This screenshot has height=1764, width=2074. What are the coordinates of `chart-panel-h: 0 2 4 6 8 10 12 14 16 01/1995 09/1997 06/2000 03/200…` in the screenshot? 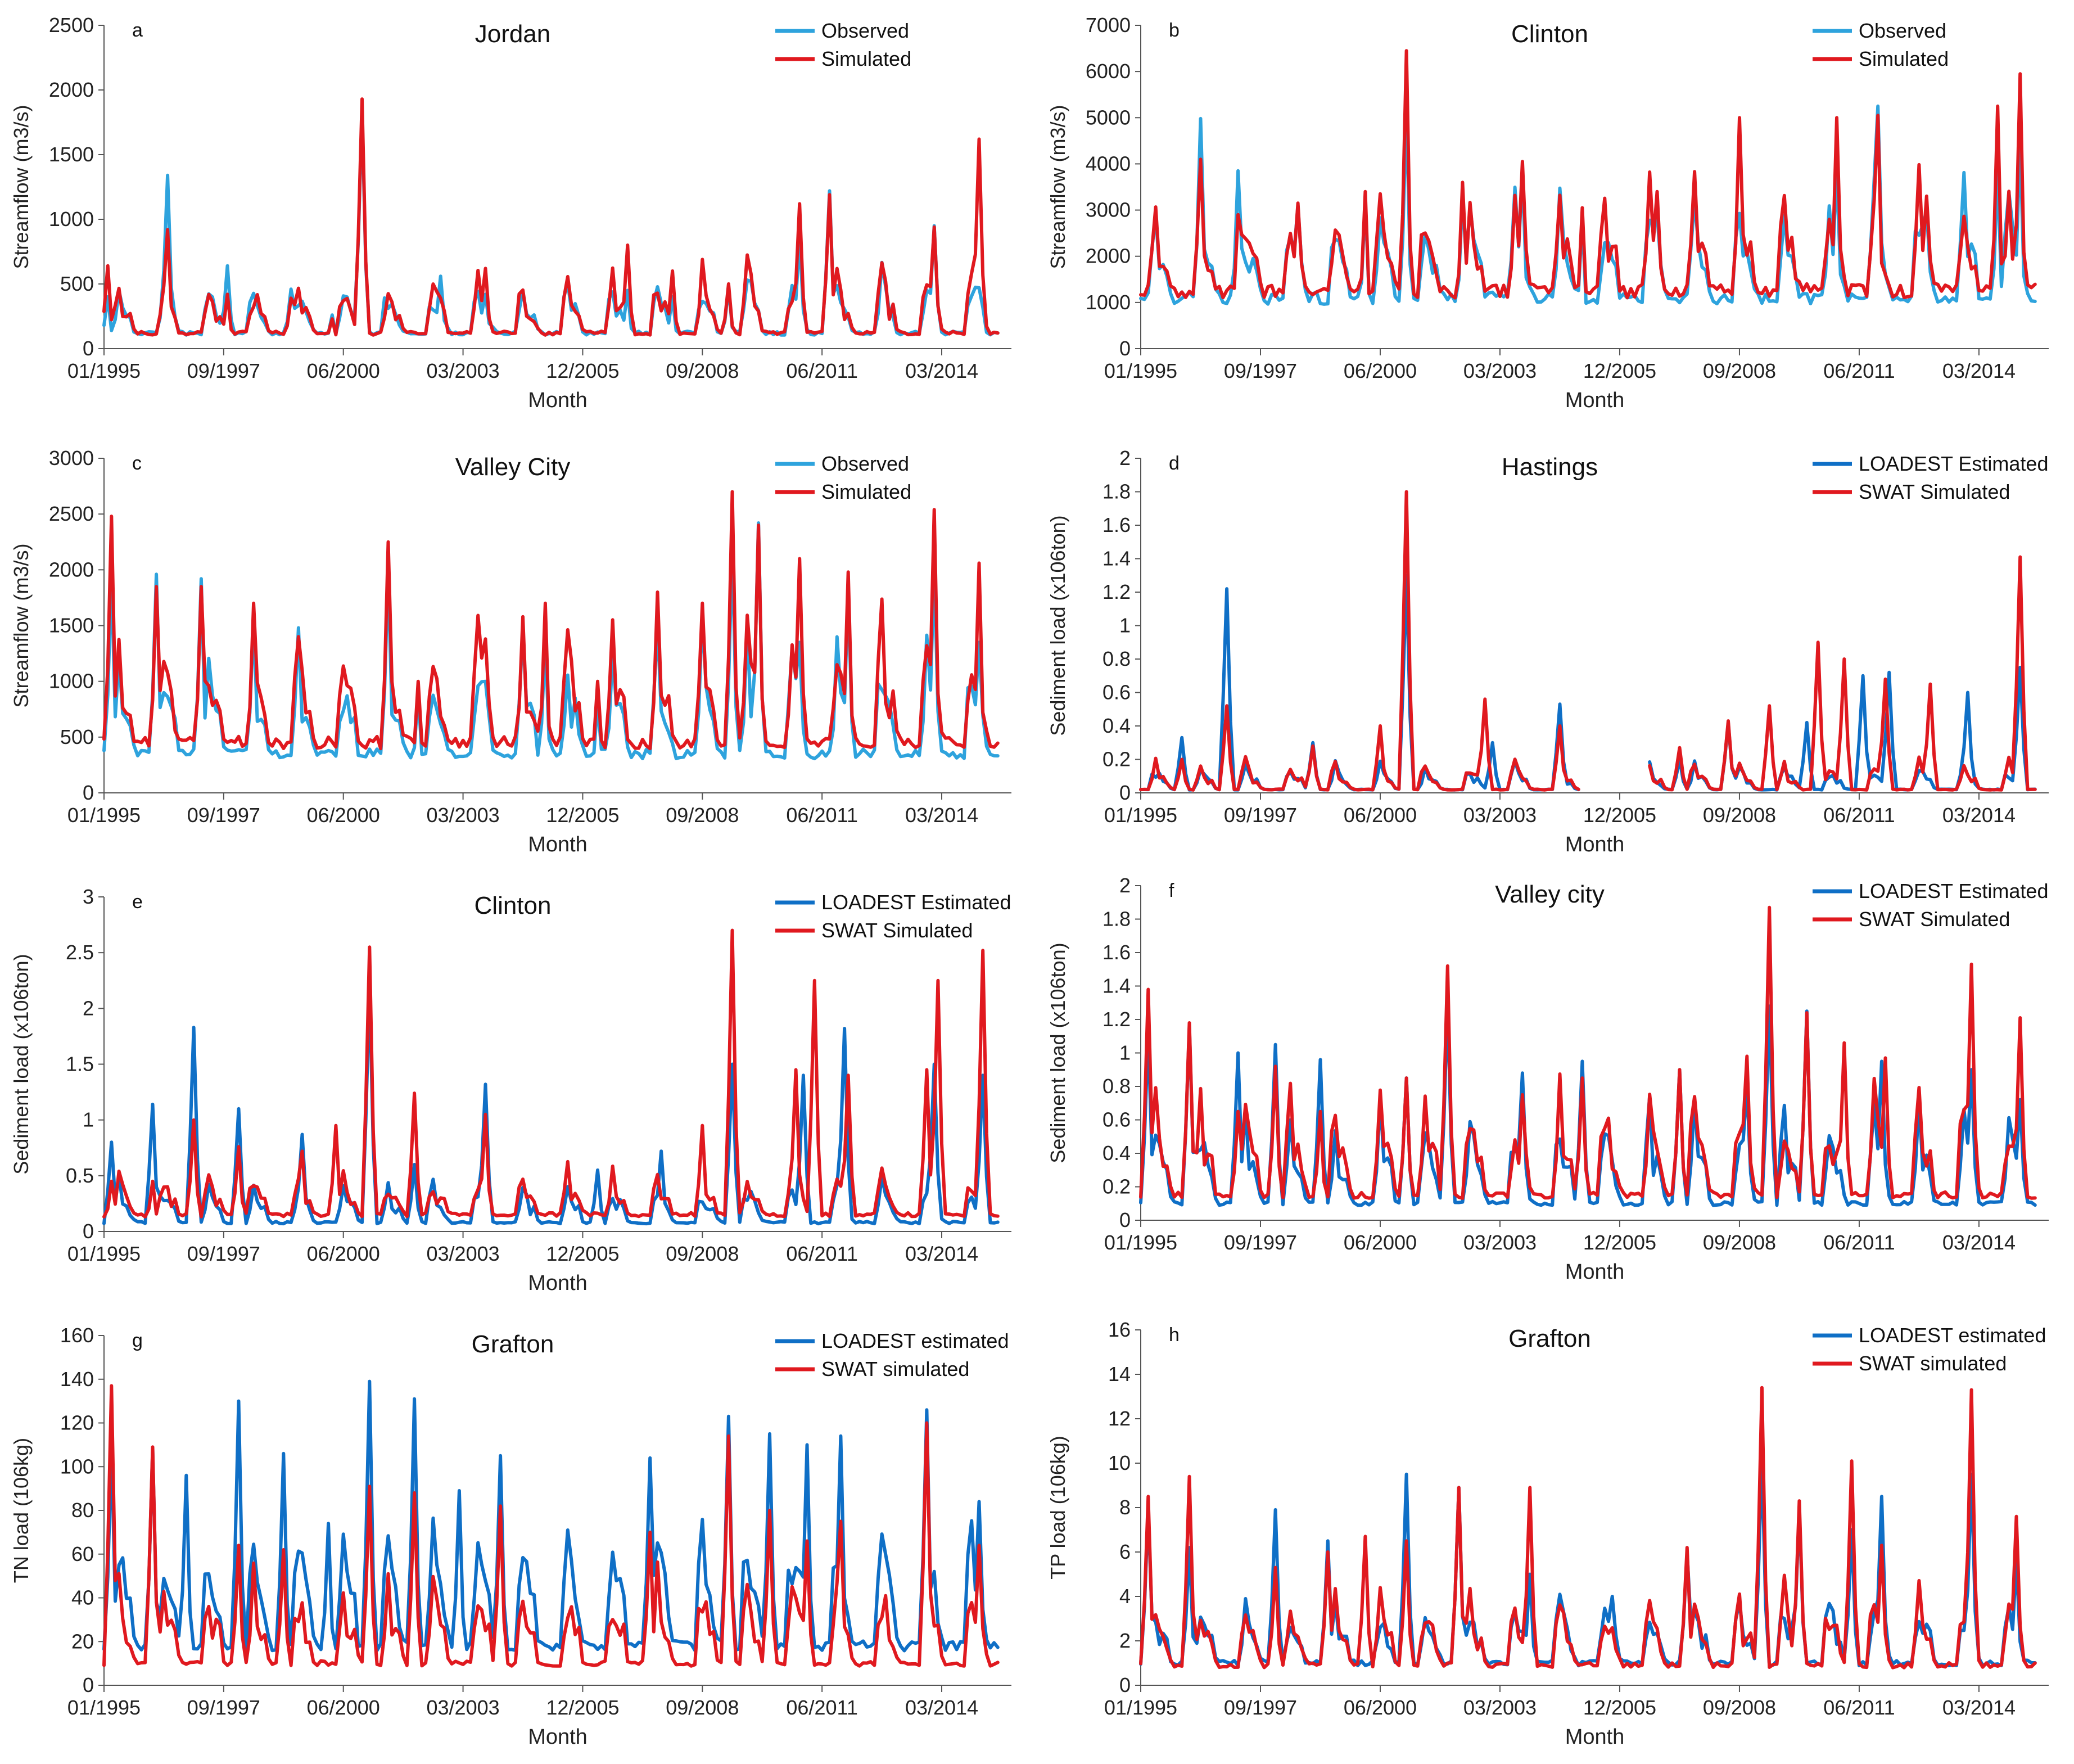 It's located at (1555, 1534).